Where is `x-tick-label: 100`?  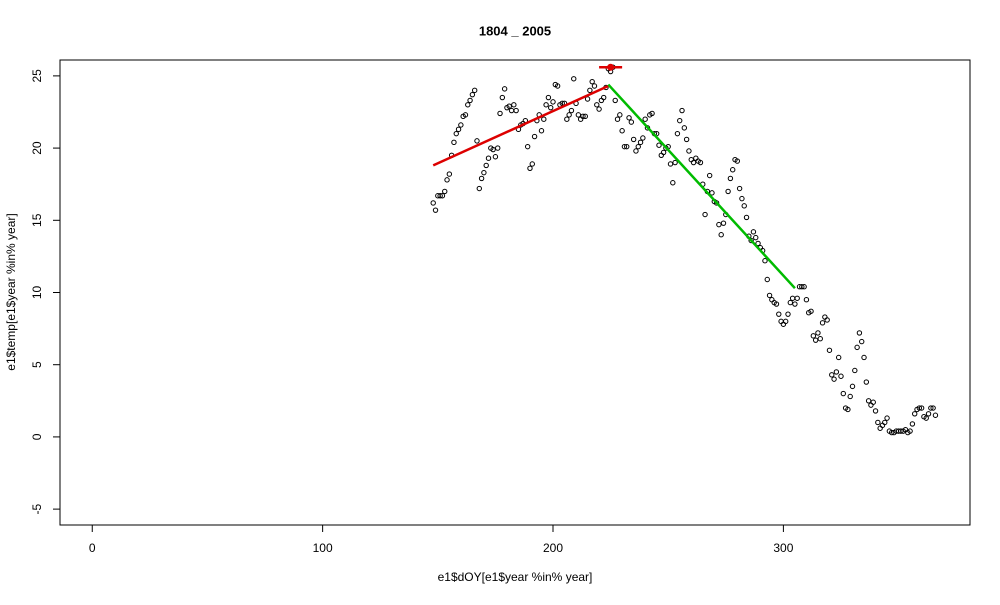
x-tick-label: 100 is located at coordinates (323, 548).